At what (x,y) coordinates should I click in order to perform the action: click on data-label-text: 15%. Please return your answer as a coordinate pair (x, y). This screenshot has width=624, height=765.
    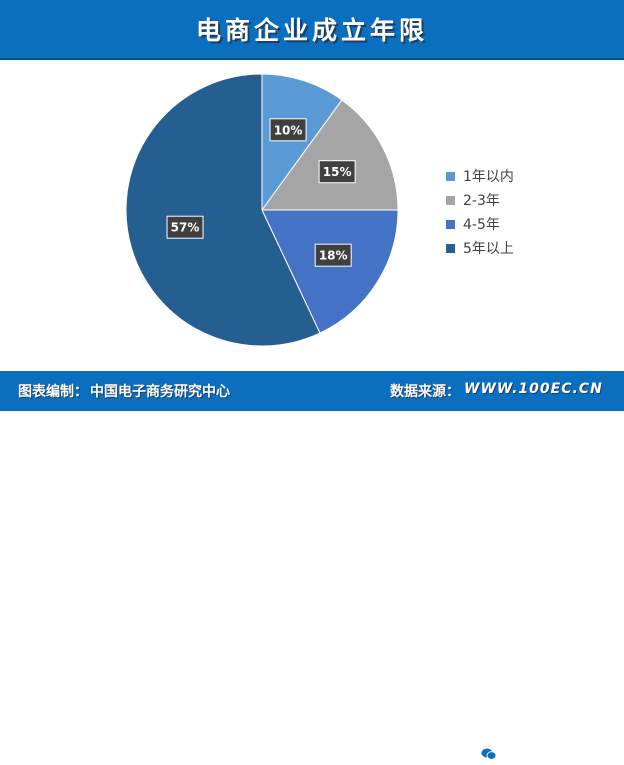
    Looking at the image, I should click on (337, 172).